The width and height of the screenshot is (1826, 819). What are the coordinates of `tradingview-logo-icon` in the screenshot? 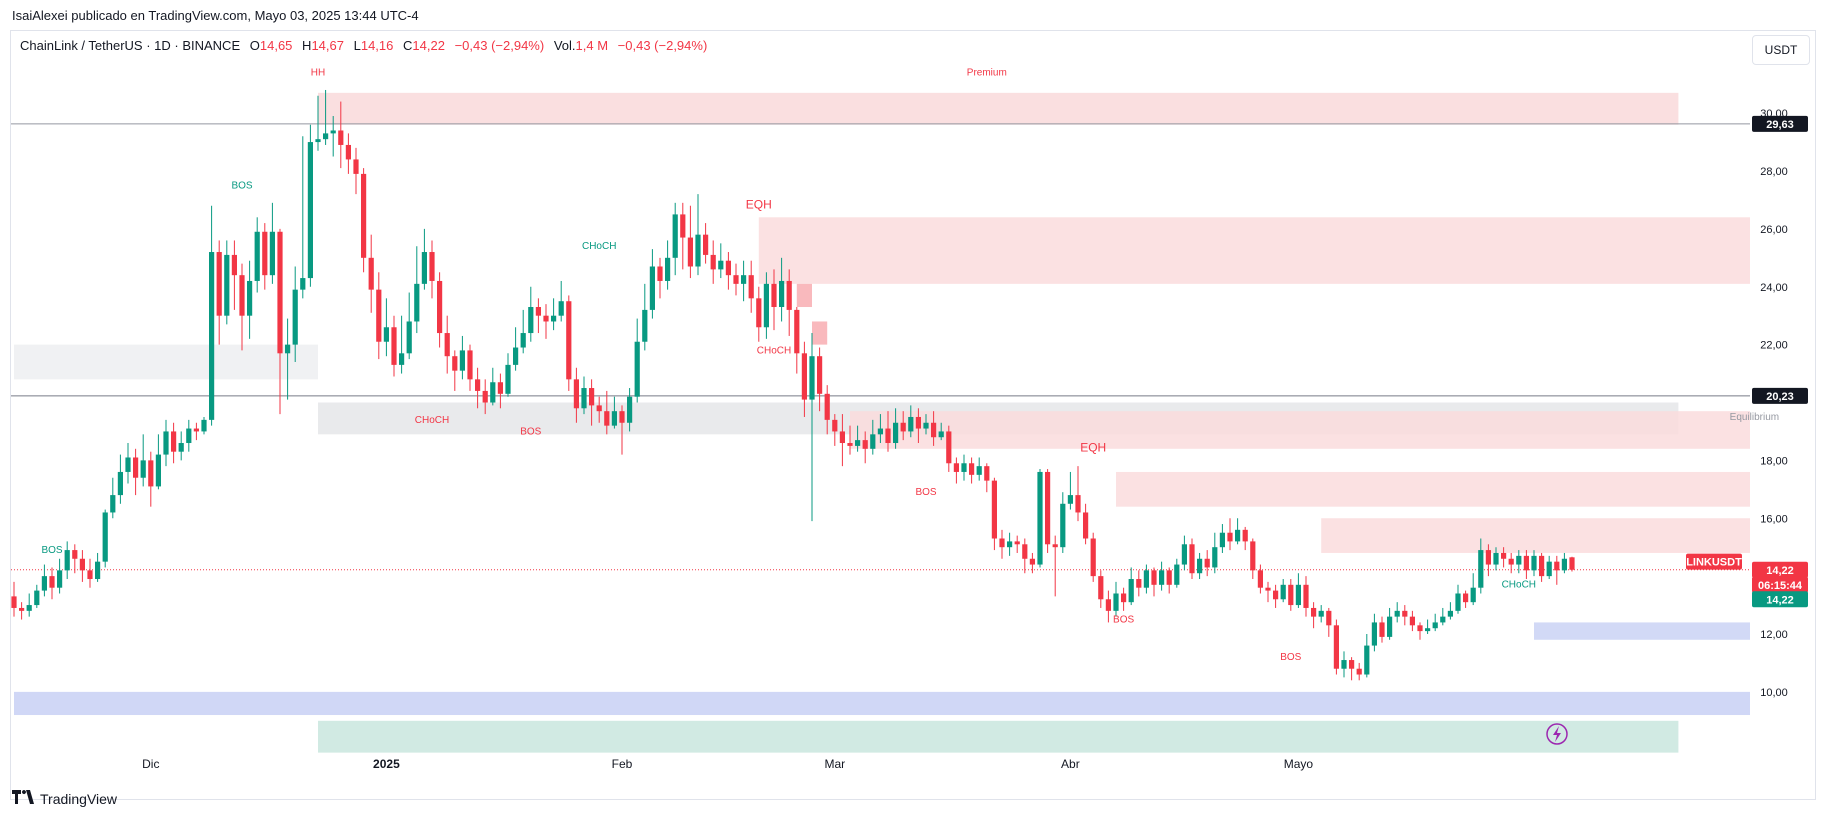 It's located at (23, 799).